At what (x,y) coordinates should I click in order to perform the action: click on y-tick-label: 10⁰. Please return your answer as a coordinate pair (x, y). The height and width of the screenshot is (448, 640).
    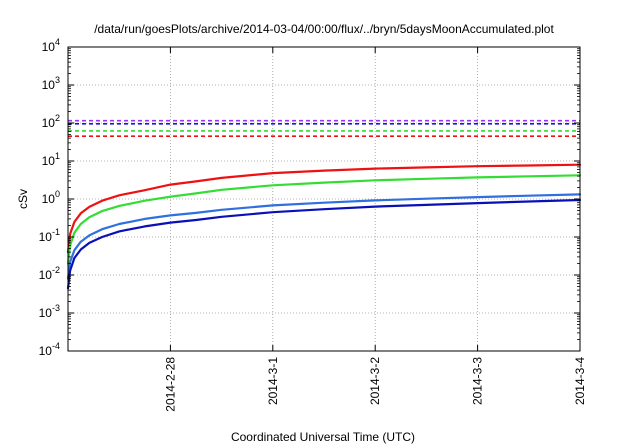
    Looking at the image, I should click on (51, 197).